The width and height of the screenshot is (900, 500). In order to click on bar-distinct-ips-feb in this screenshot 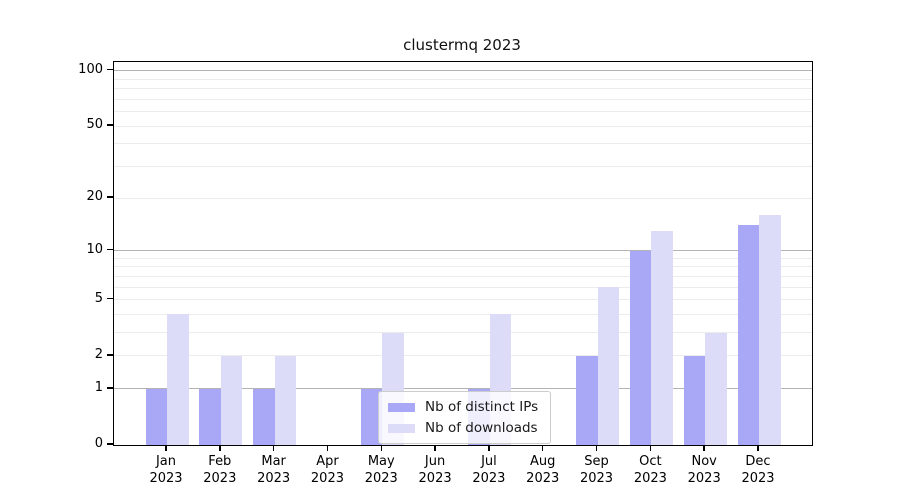, I will do `click(210, 416)`.